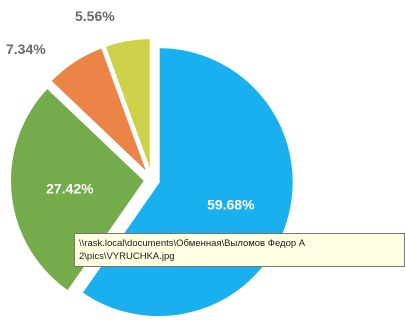 The height and width of the screenshot is (332, 405). What do you see at coordinates (231, 205) in the screenshot?
I see `slice-label-0: 59.68%` at bounding box center [231, 205].